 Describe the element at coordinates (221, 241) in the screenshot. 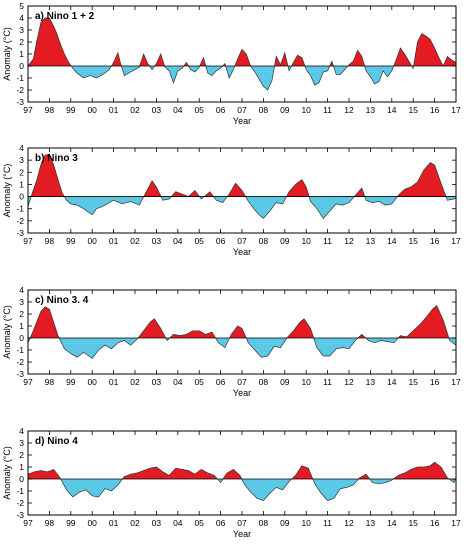

I see `x-tick-label: 06` at that location.